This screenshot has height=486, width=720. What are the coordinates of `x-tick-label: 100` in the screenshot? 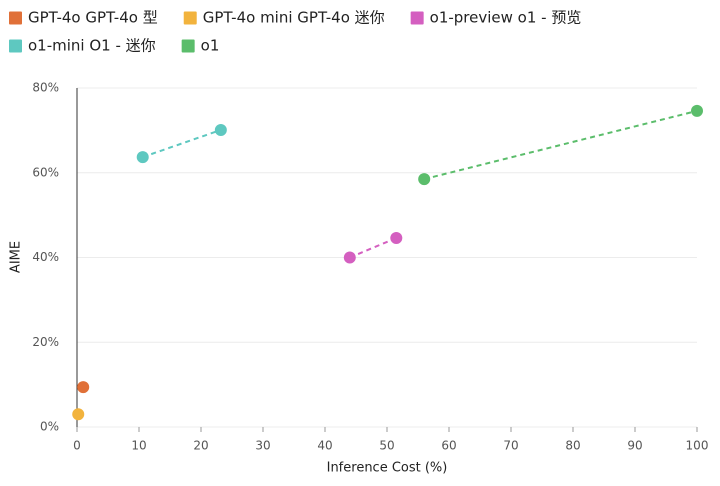 It's located at (697, 446).